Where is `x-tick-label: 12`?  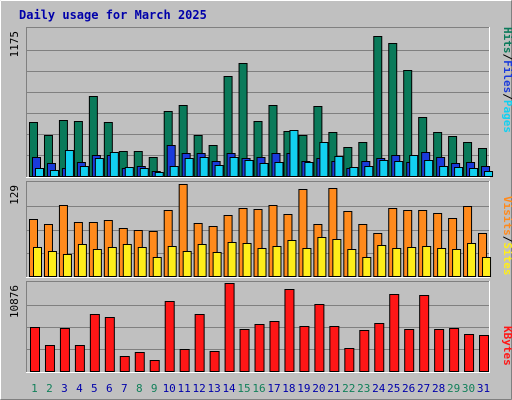 x-tick-label: 12 is located at coordinates (199, 388).